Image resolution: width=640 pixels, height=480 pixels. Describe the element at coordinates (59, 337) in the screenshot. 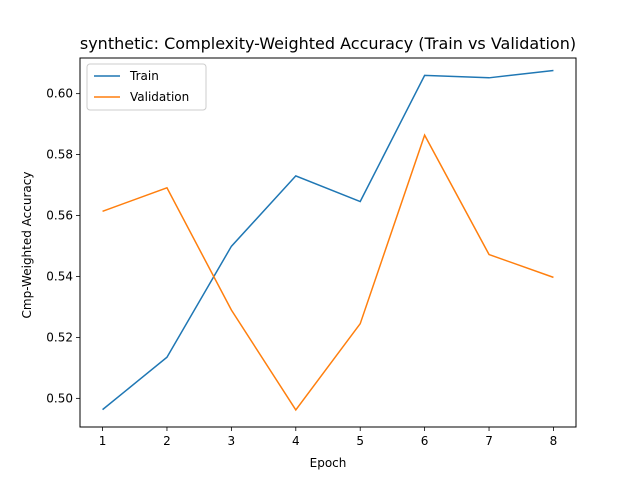

I see `y-tick-label: 0.52` at that location.